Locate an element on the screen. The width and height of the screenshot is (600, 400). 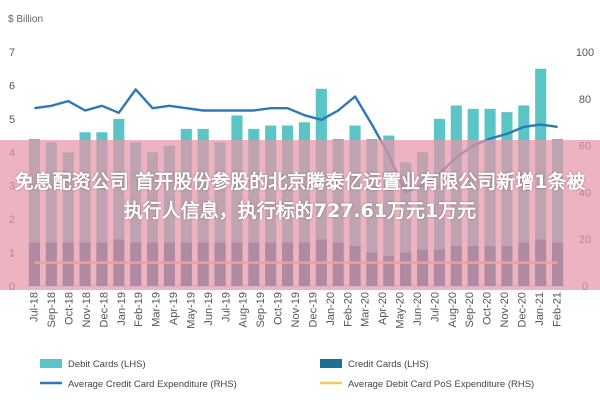
x-tick-label: Jul-19 is located at coordinates (226, 307).